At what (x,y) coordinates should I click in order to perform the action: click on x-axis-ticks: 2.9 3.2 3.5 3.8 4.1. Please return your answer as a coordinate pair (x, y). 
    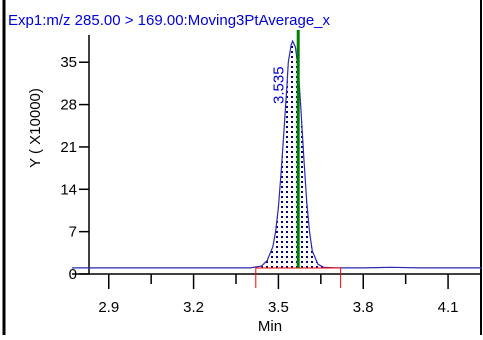
    Looking at the image, I should click on (278, 295).